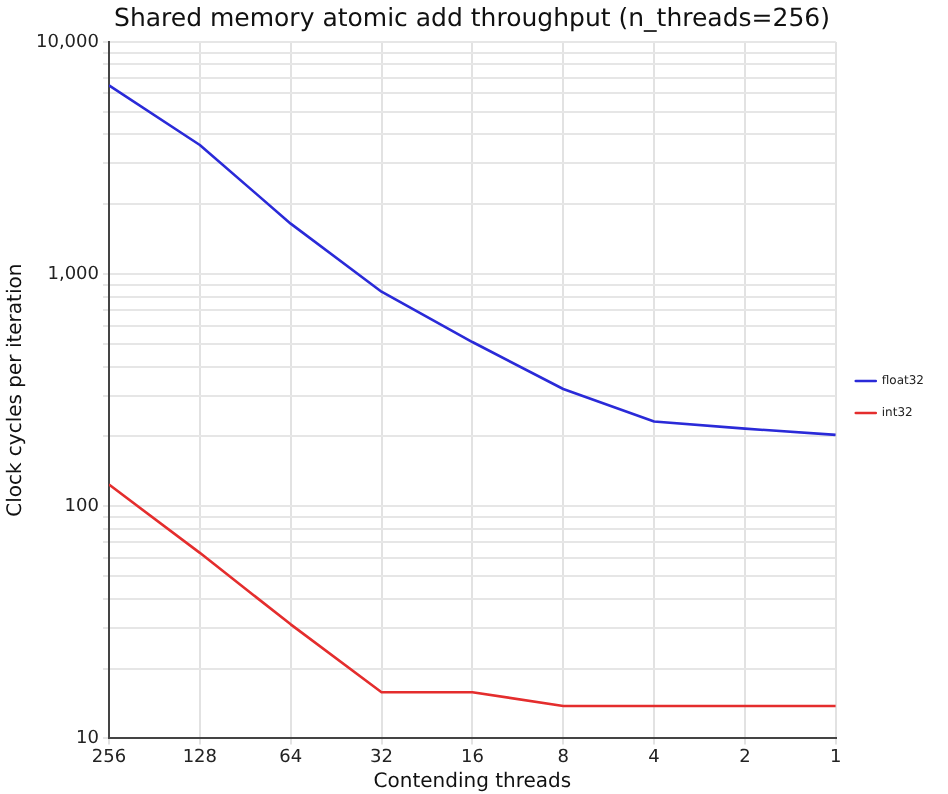 The height and width of the screenshot is (794, 948). I want to click on x-tick-label: 4, so click(654, 757).